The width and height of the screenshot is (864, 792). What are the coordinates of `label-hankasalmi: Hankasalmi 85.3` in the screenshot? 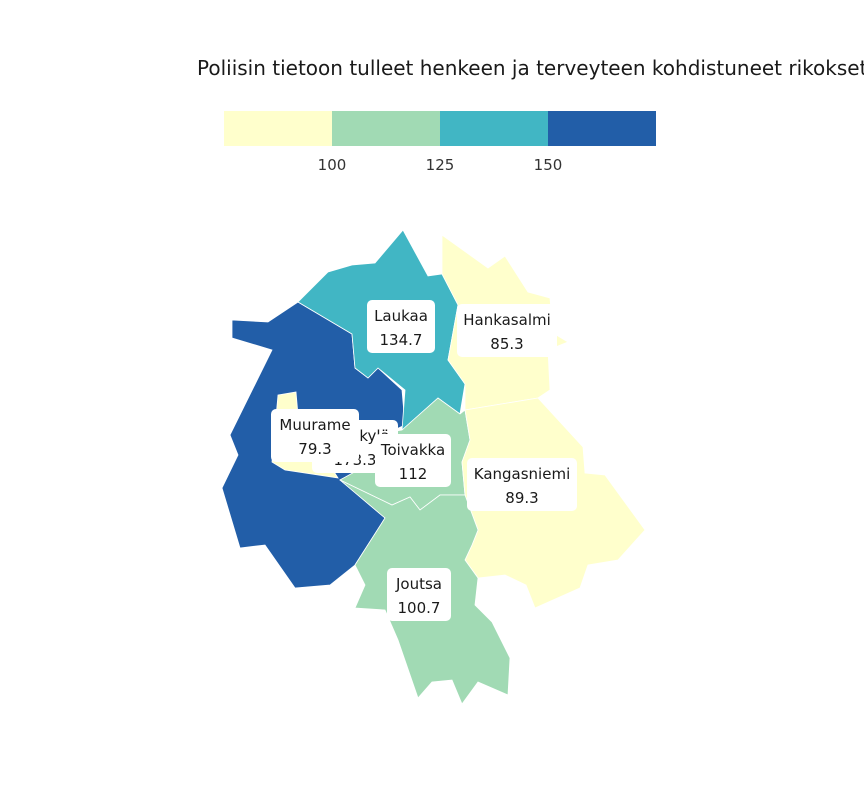 It's located at (507, 330).